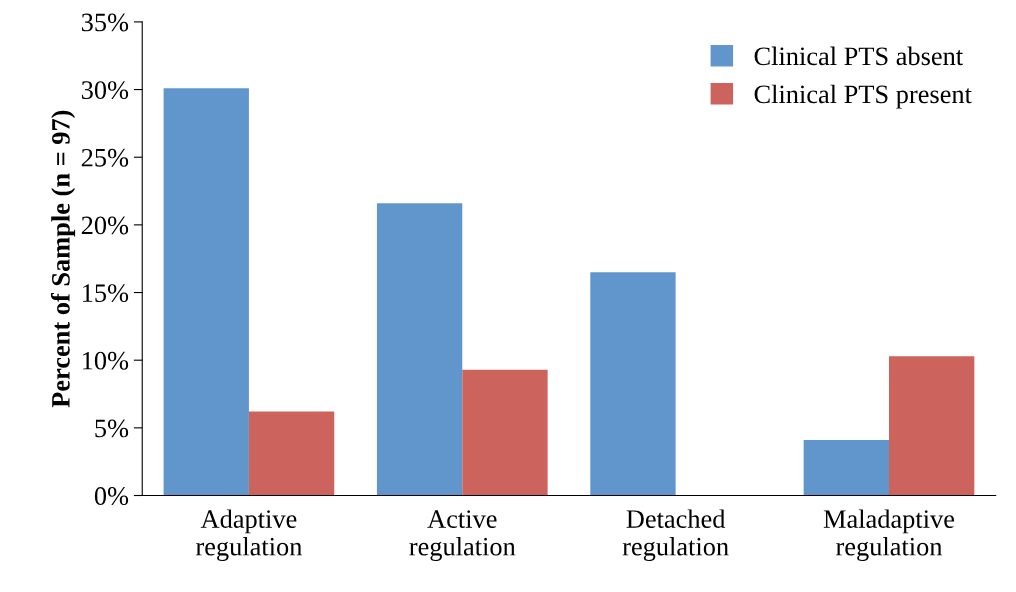  Describe the element at coordinates (249, 535) in the screenshot. I see `x-tick-label: Adaptive regulation` at that location.